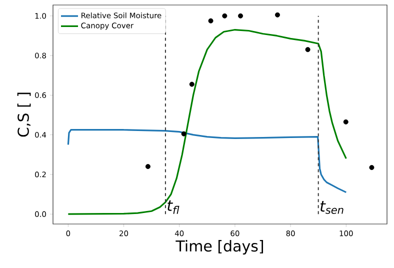 This screenshot has height=268, width=394. I want to click on ref-line-label: t$_{fl}$, so click(174, 207).